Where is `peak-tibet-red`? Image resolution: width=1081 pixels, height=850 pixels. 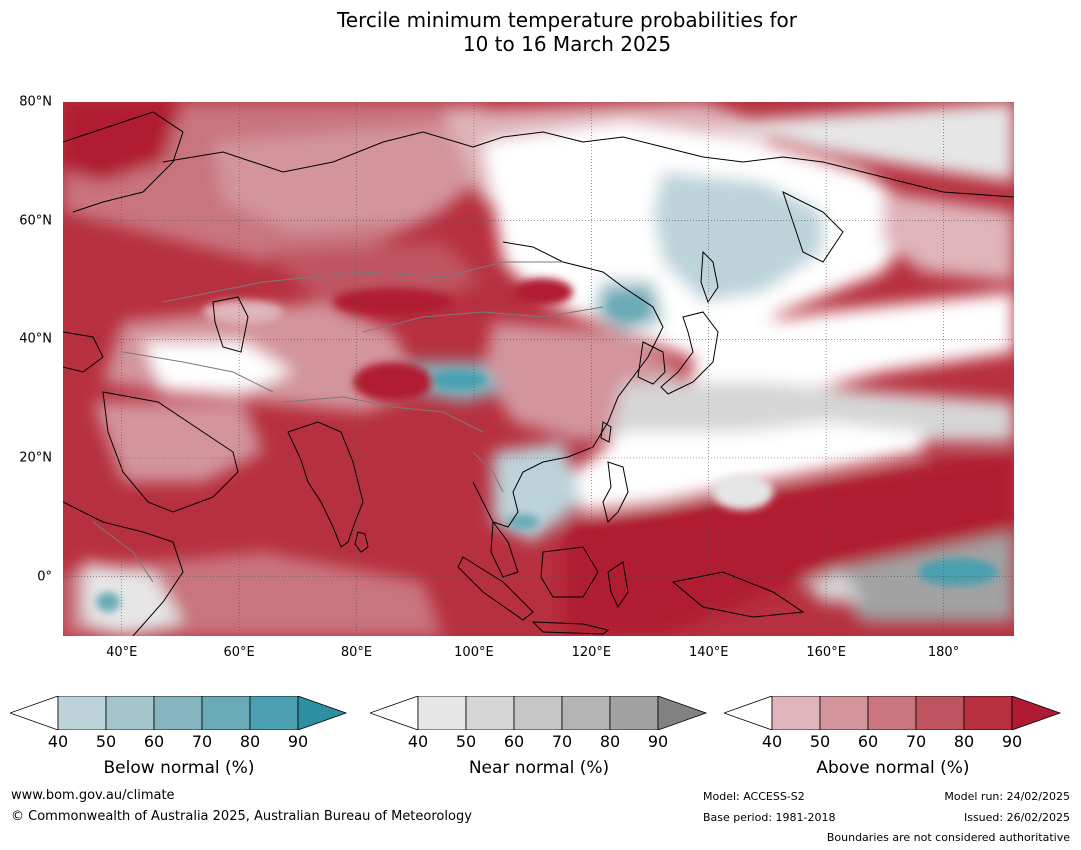 peak-tibet-red is located at coordinates (393, 382).